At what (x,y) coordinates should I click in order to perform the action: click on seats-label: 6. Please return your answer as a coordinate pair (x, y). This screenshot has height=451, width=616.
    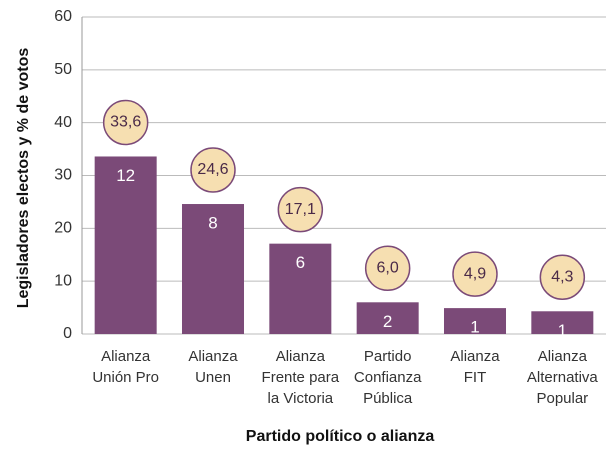
    Looking at the image, I should click on (300, 262).